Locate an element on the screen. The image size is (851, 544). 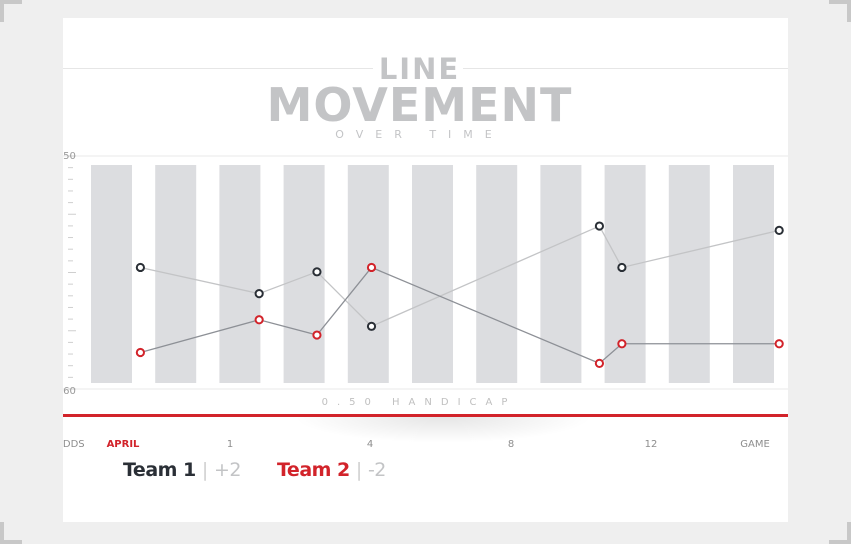
x-tick-label: 1 is located at coordinates (230, 444).